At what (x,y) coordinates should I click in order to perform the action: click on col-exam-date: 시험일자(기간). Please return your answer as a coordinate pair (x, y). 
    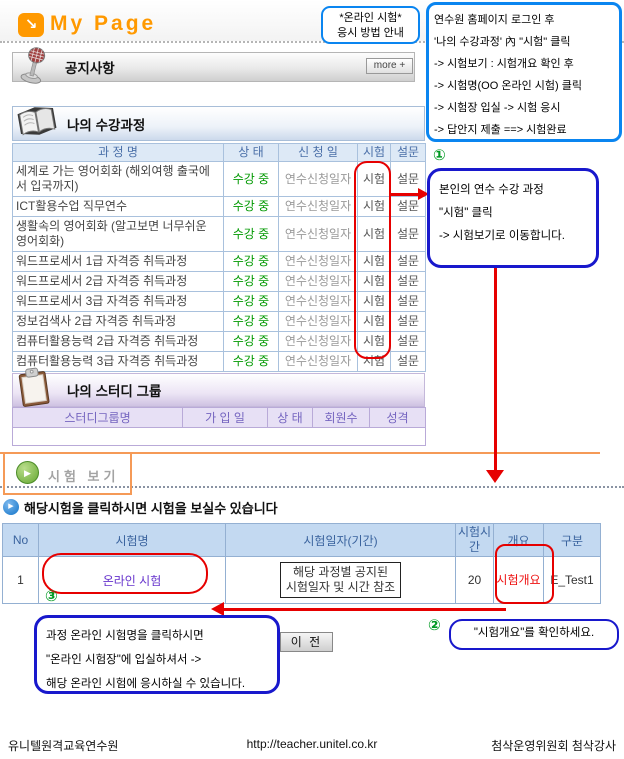
    Looking at the image, I should click on (340, 540).